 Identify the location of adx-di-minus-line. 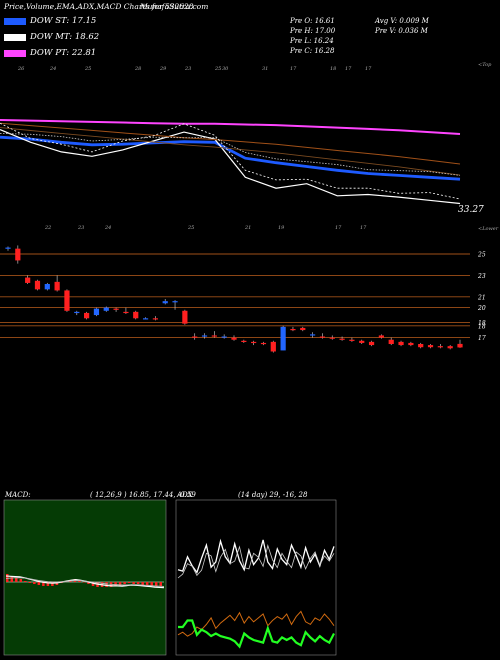
(256, 556).